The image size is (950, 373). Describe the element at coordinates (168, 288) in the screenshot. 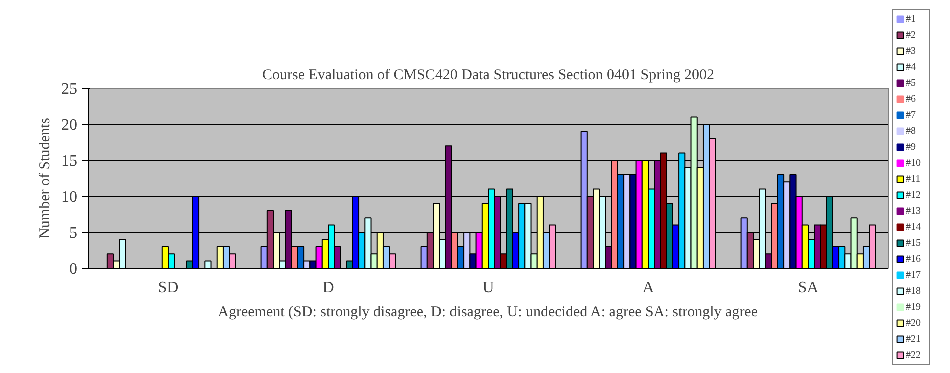

I see `x-tick-label: SD` at that location.